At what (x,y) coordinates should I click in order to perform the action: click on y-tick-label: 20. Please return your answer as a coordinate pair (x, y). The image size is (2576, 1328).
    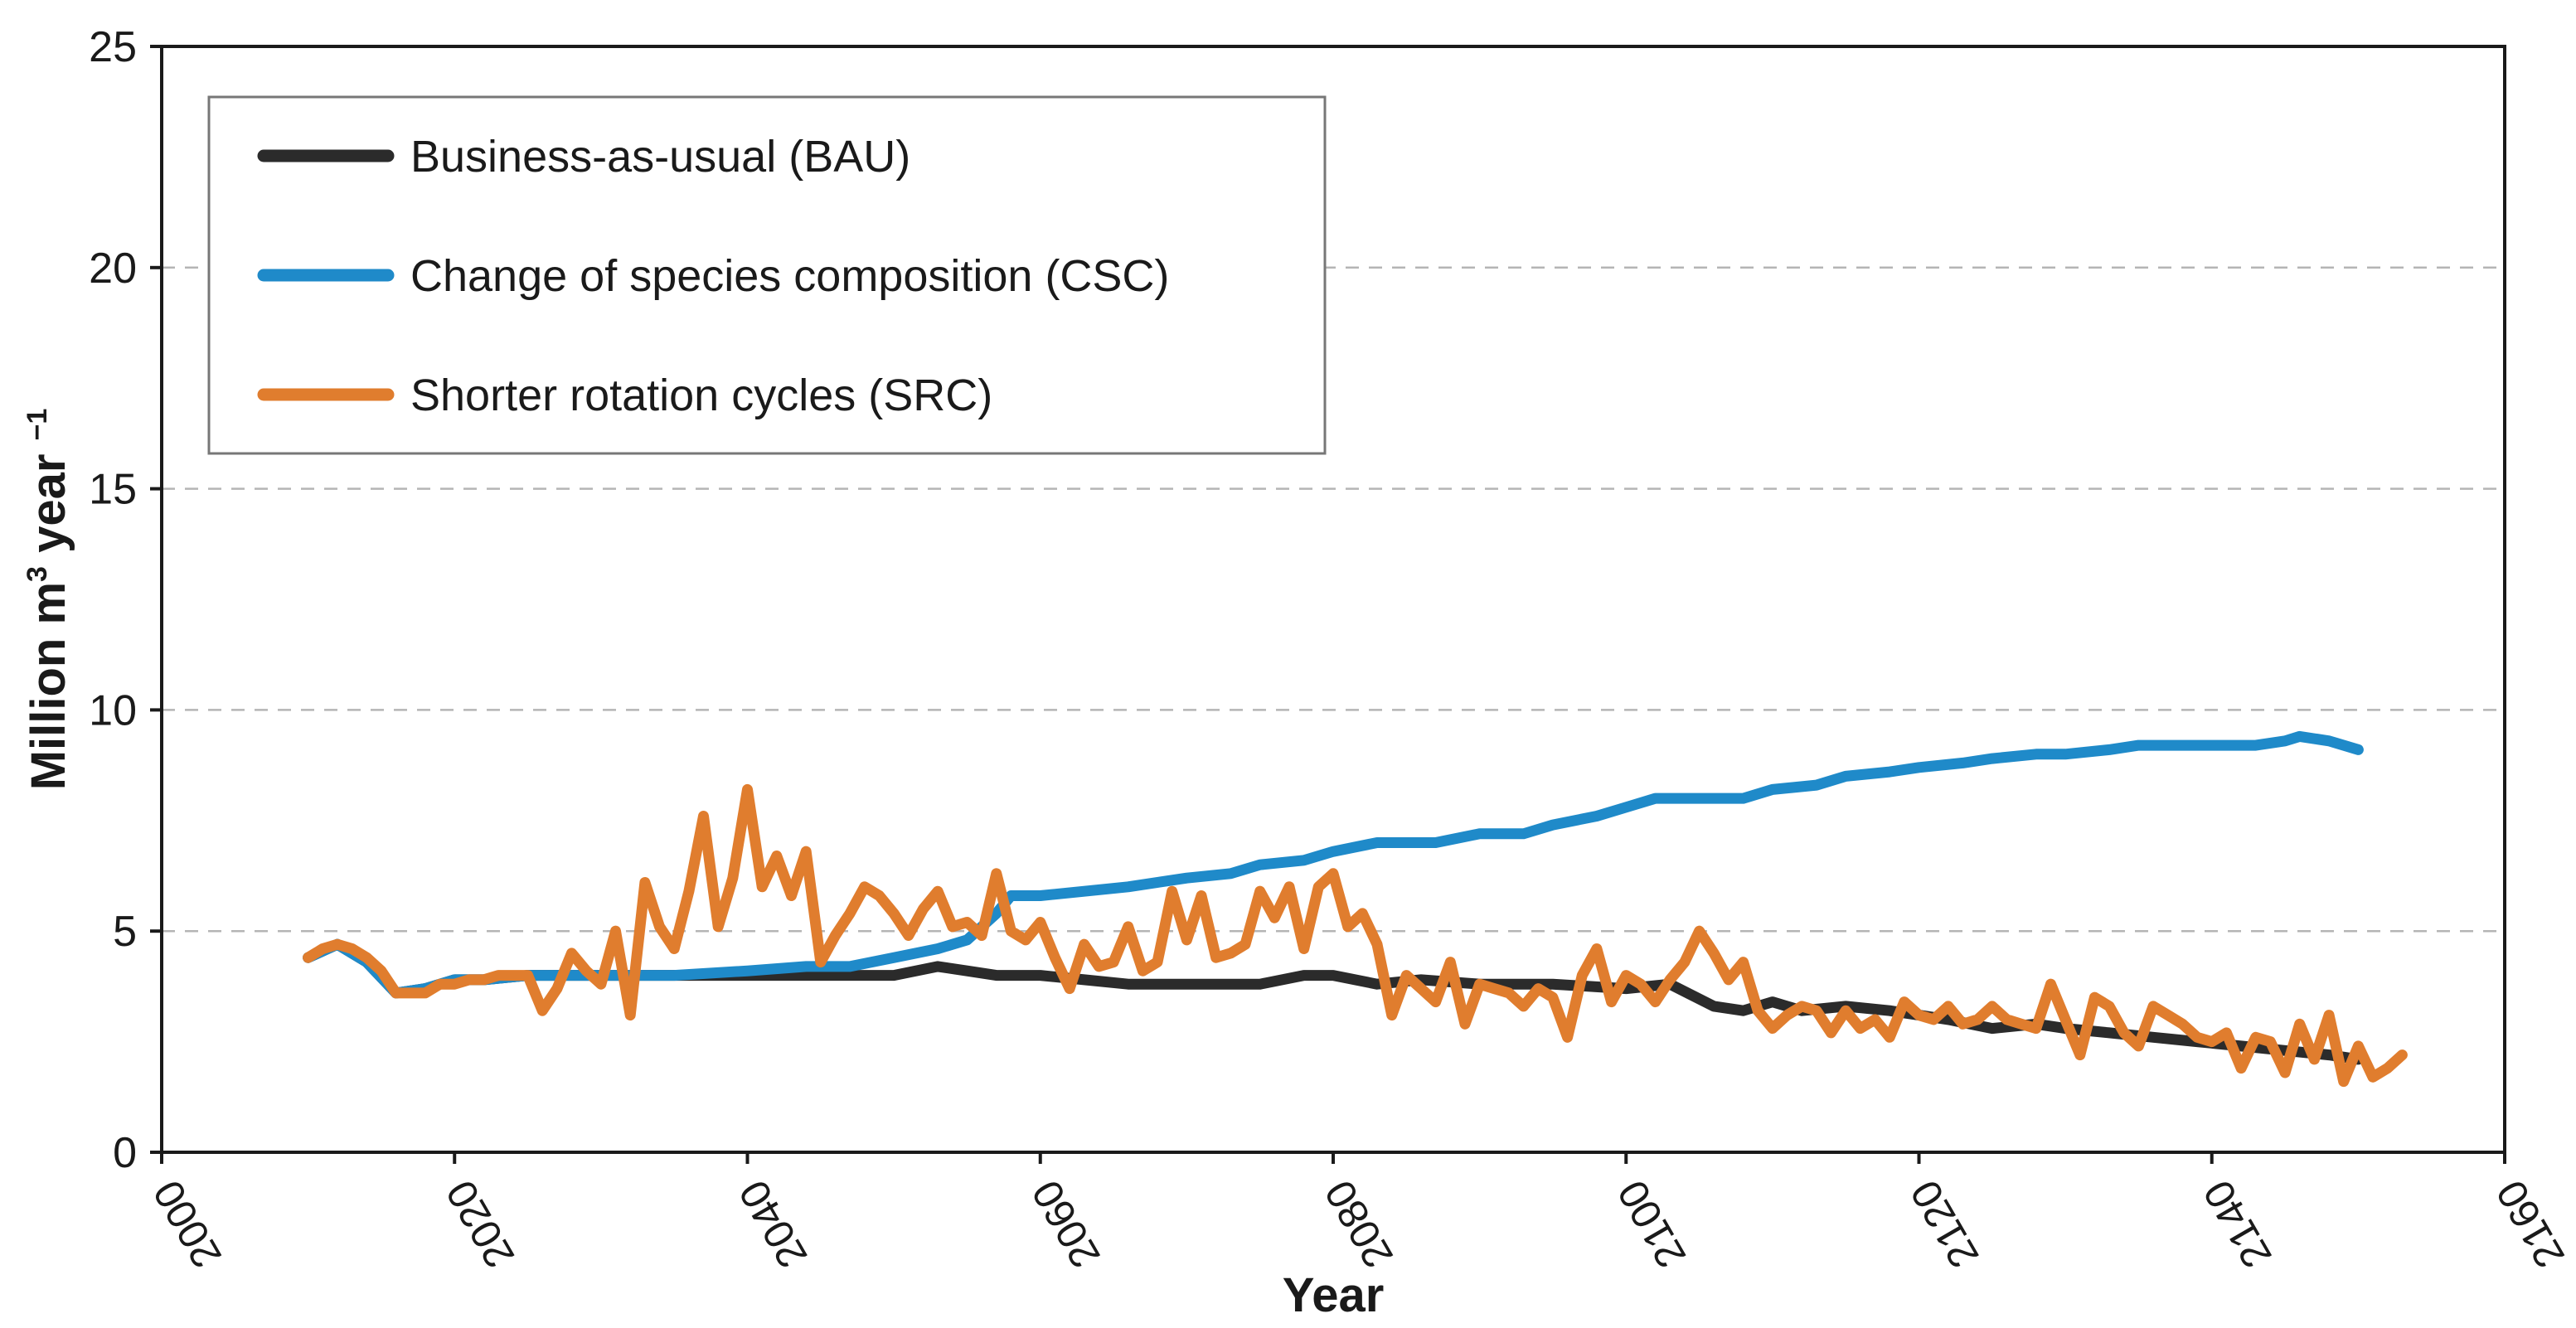
    Looking at the image, I should click on (113, 269).